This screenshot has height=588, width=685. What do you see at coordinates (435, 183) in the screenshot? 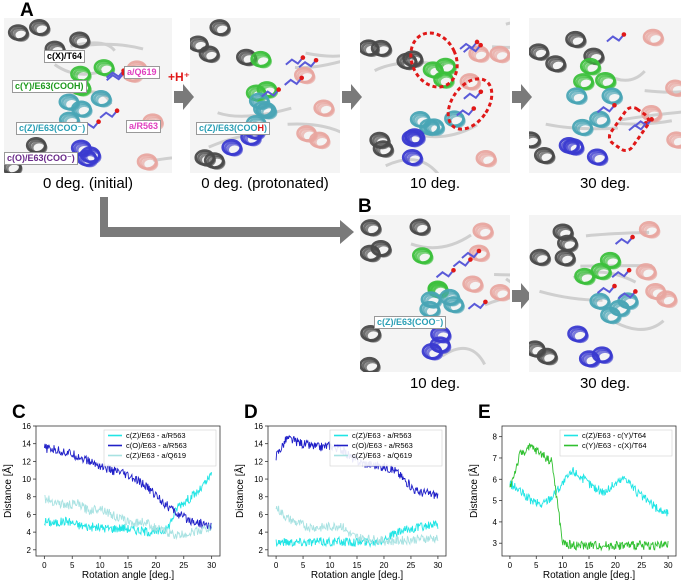
I see `caption-a-10deg: 10 deg.` at bounding box center [435, 183].